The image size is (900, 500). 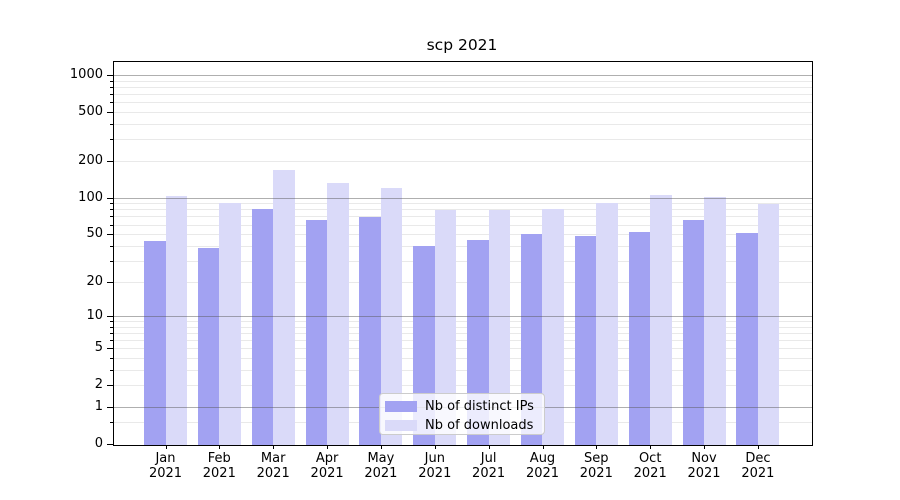 I want to click on chart-title: scp 2021, so click(x=462, y=45).